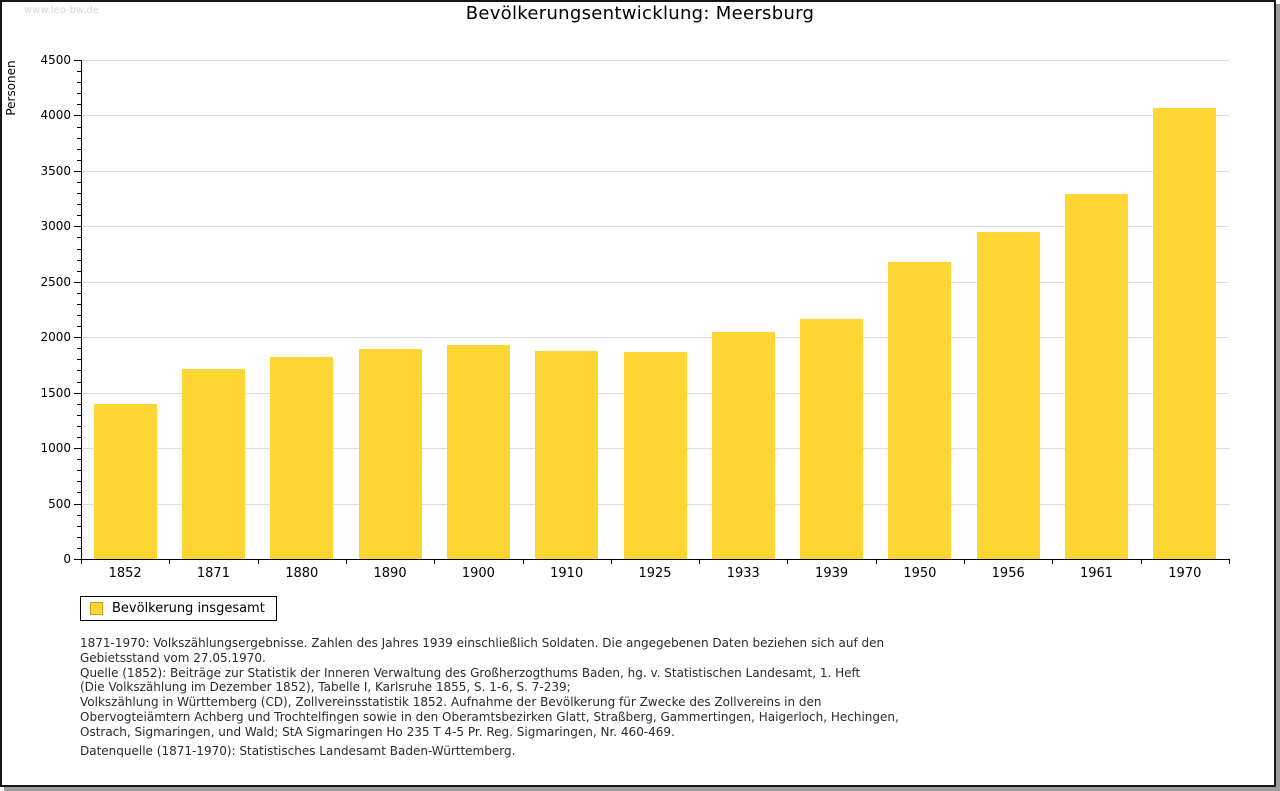  I want to click on y-tick-label: 0, so click(67, 559).